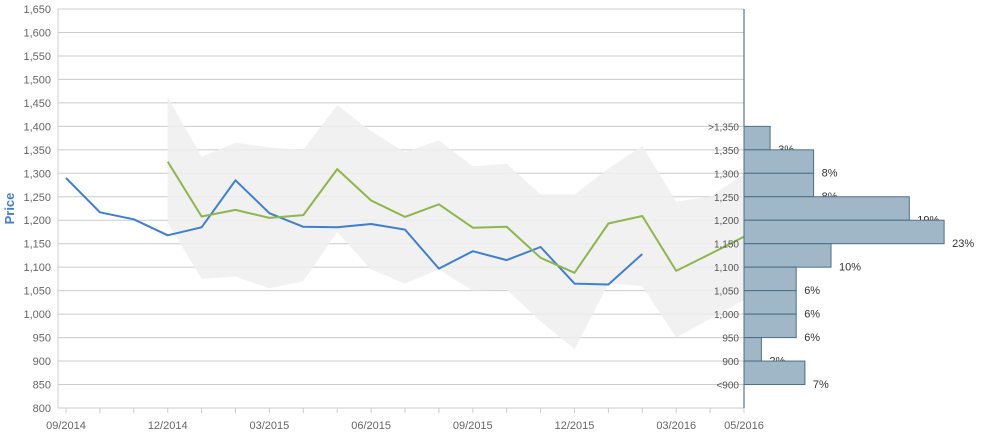  I want to click on histogram-category-label: 900, so click(730, 362).